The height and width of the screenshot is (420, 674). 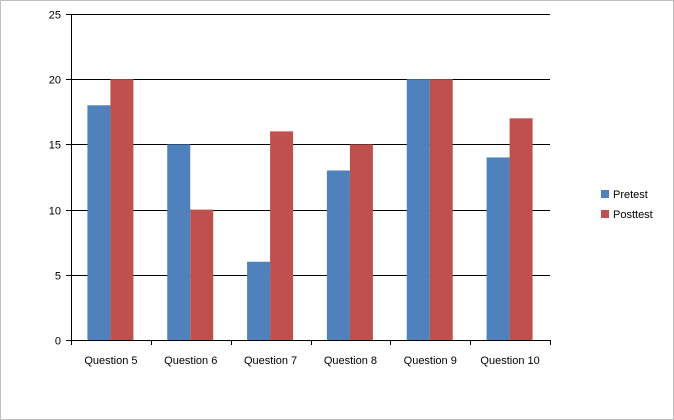 What do you see at coordinates (350, 361) in the screenshot?
I see `x-tick-label: Question 8` at bounding box center [350, 361].